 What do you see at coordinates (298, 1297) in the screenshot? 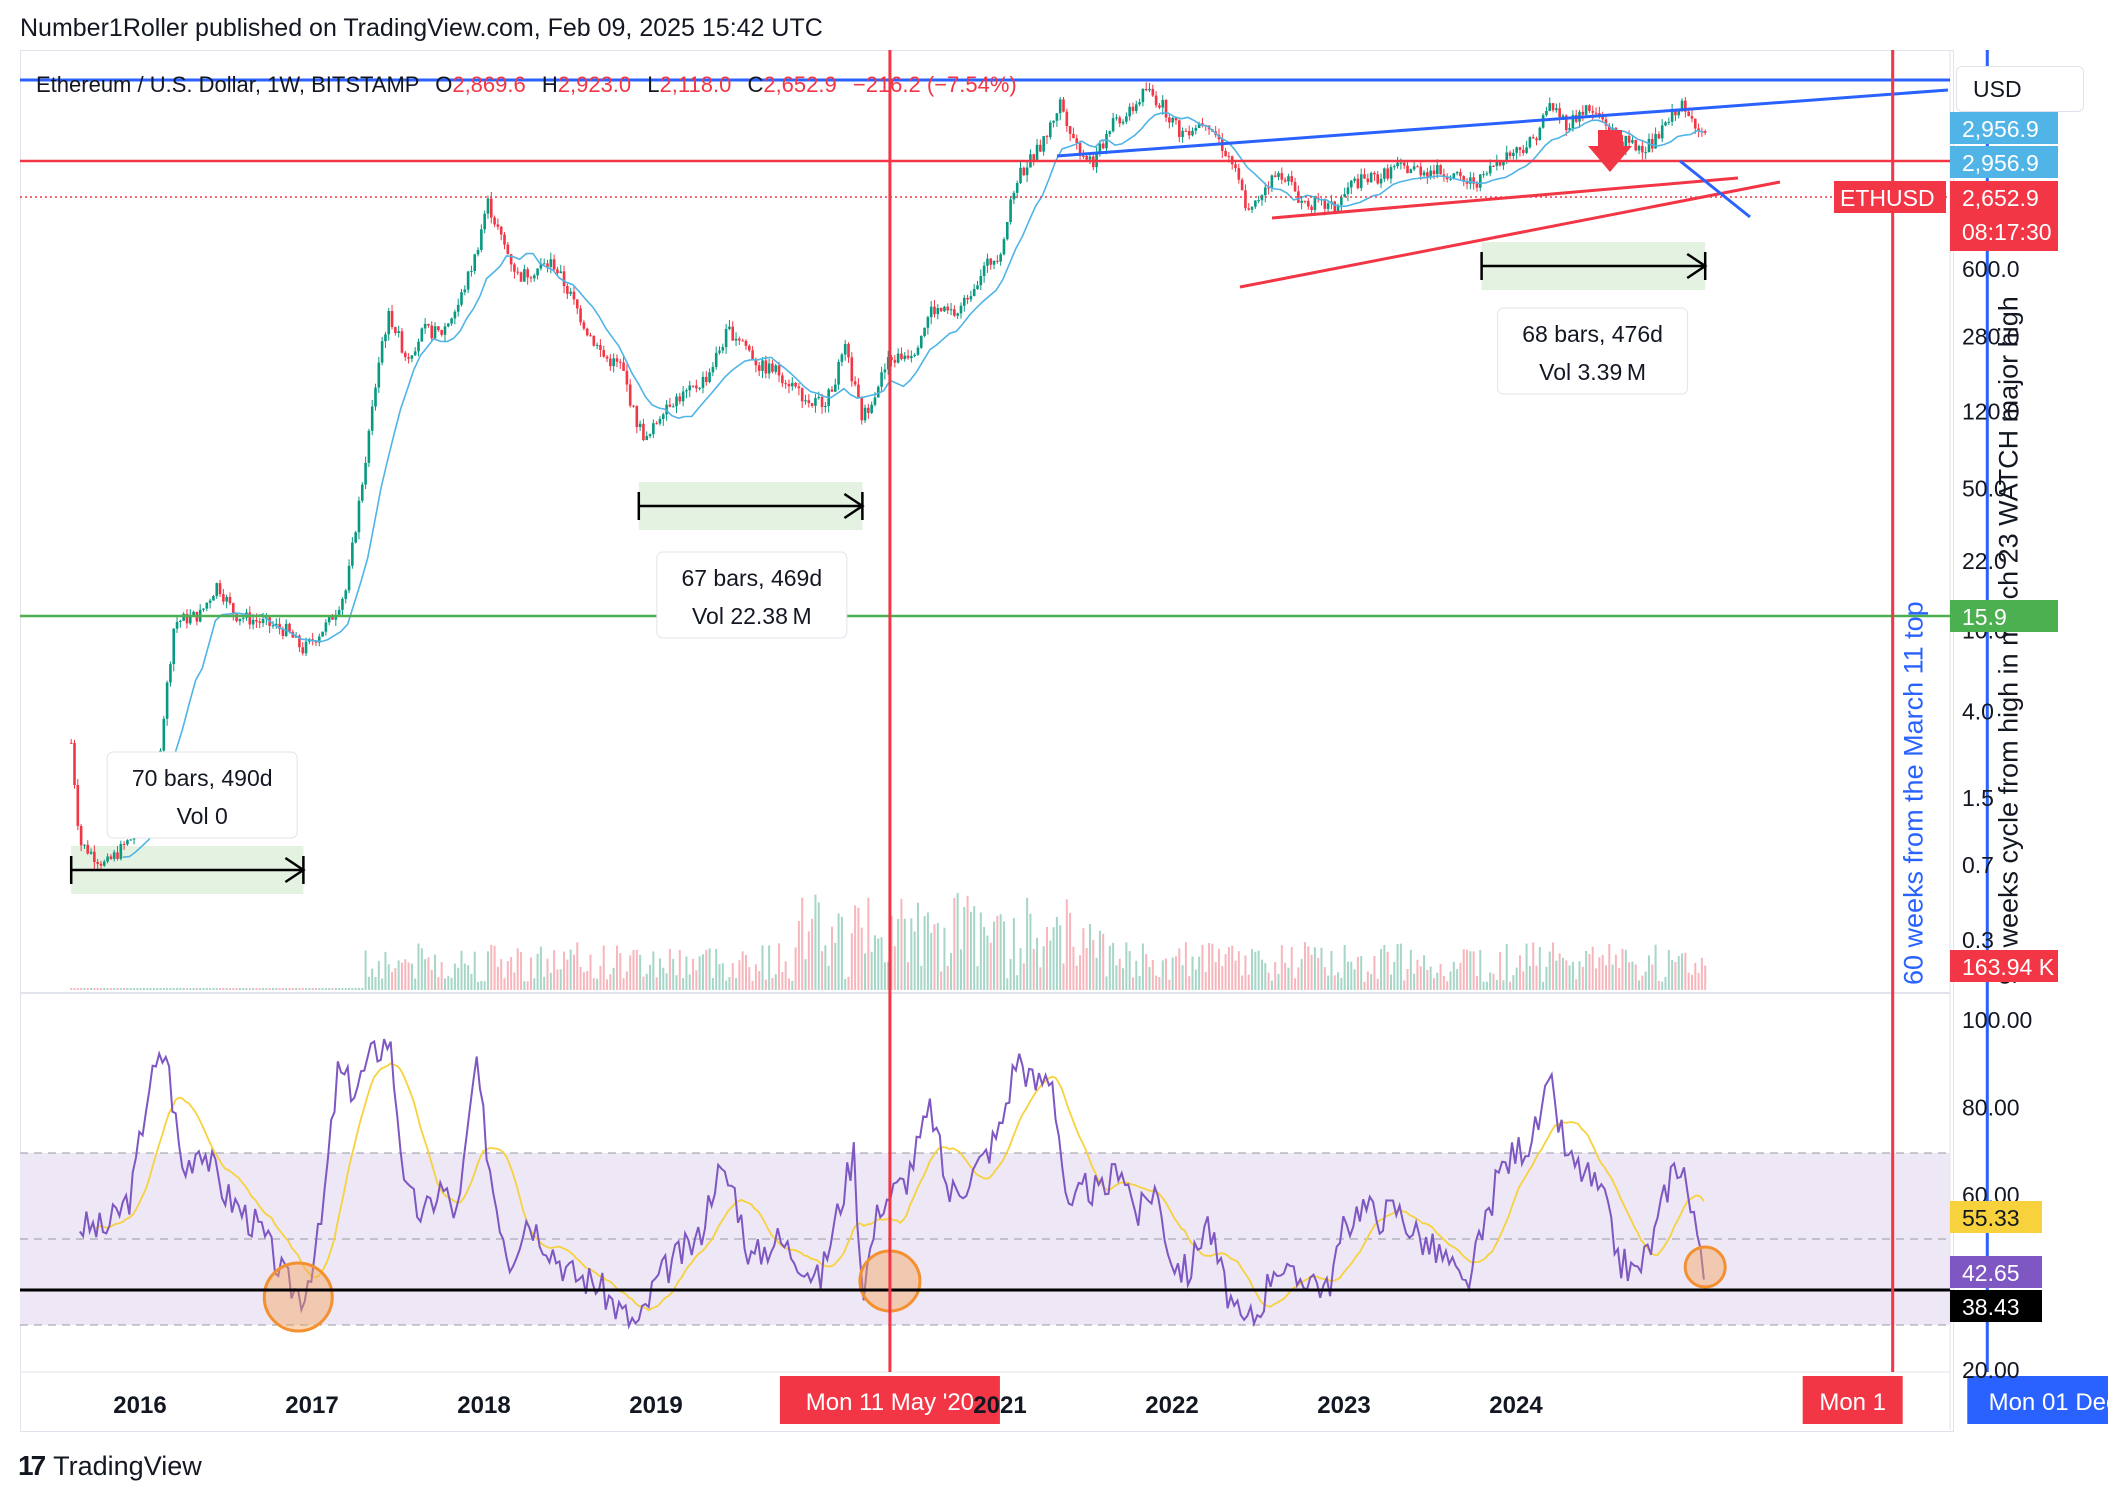
I see `rsi-highlight-circle` at bounding box center [298, 1297].